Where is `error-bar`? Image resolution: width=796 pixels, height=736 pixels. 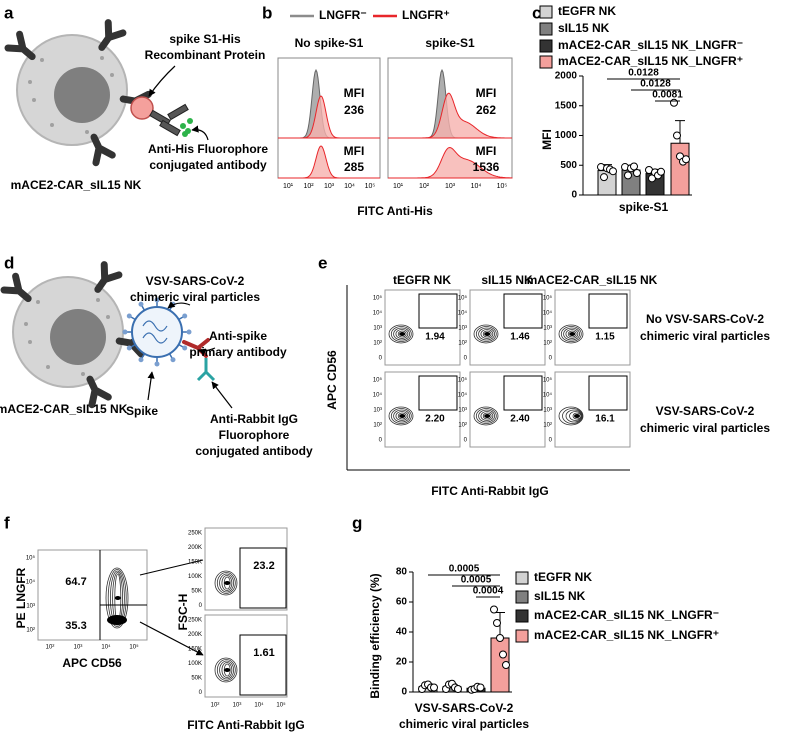 error-bar is located at coordinates (680, 132).